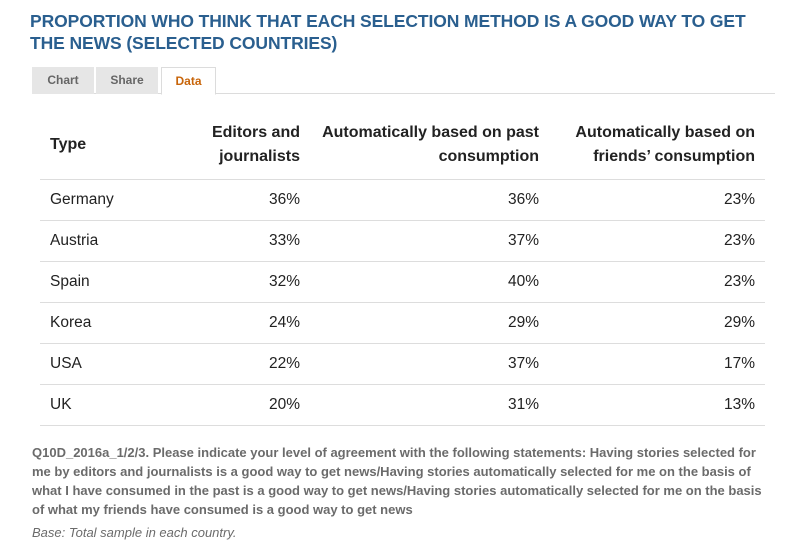 This screenshot has height=558, width=797. I want to click on cell-country: USA, so click(95, 364).